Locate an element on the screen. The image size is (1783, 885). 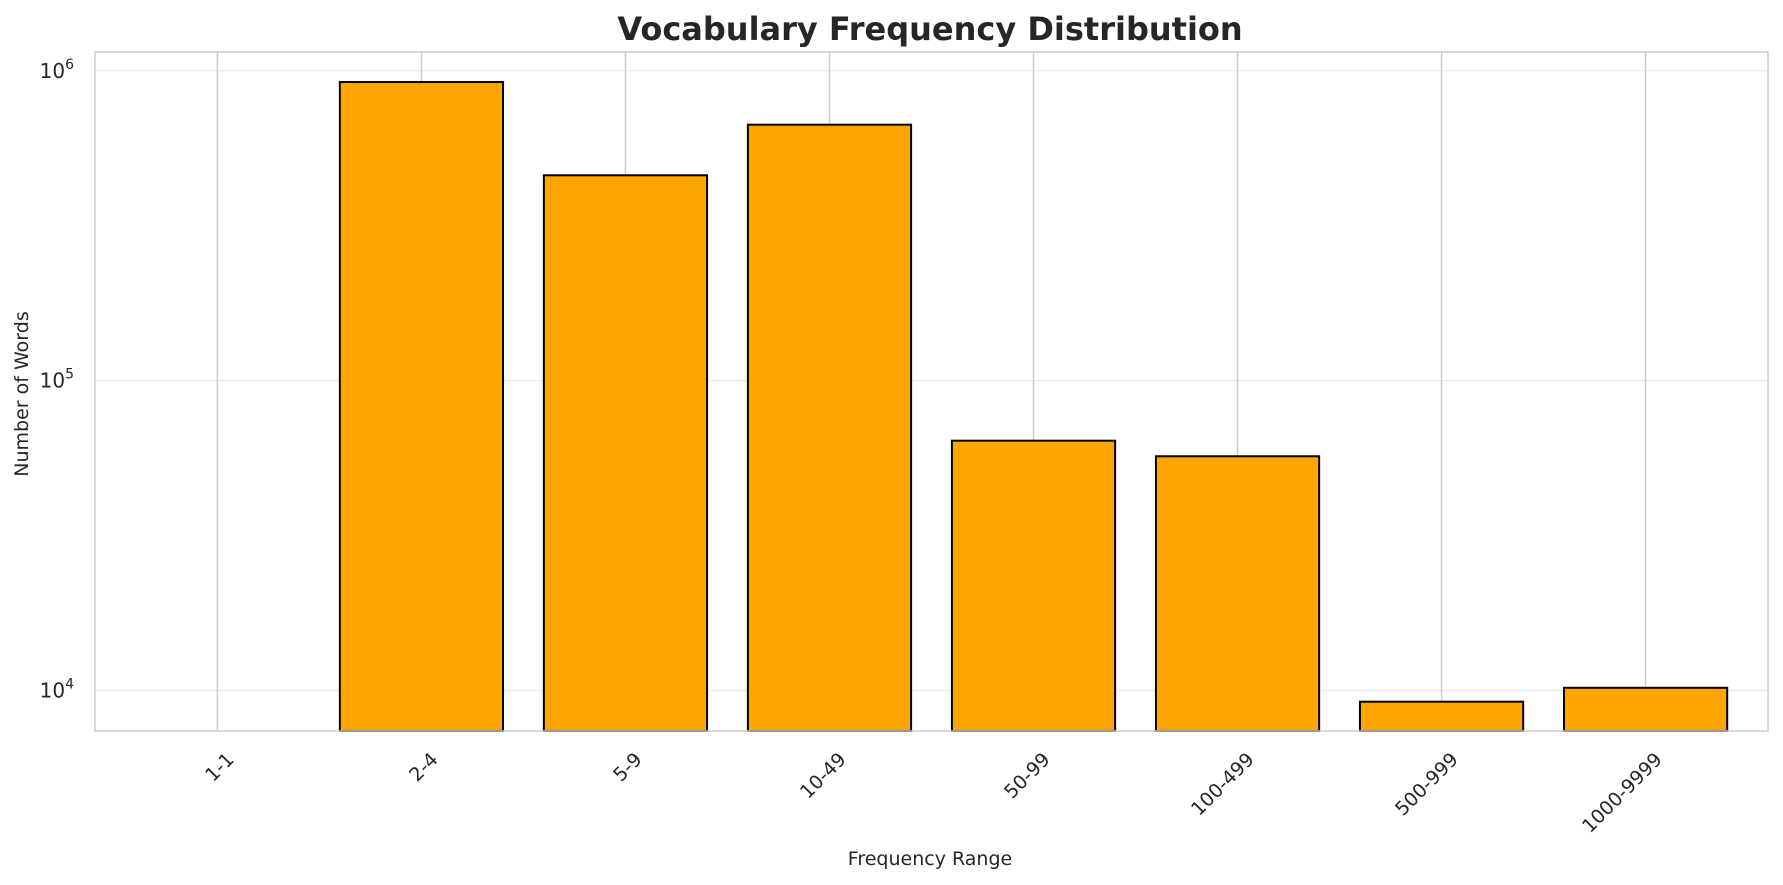
x-tick-label: 1000-9999 is located at coordinates (1622, 793).